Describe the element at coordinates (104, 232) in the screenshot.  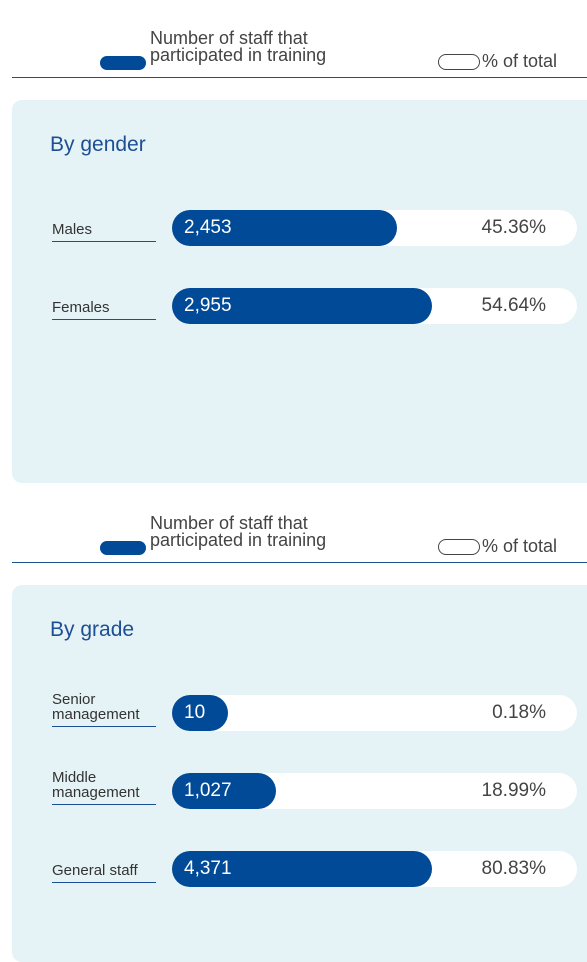
I see `category-label: Males` at that location.